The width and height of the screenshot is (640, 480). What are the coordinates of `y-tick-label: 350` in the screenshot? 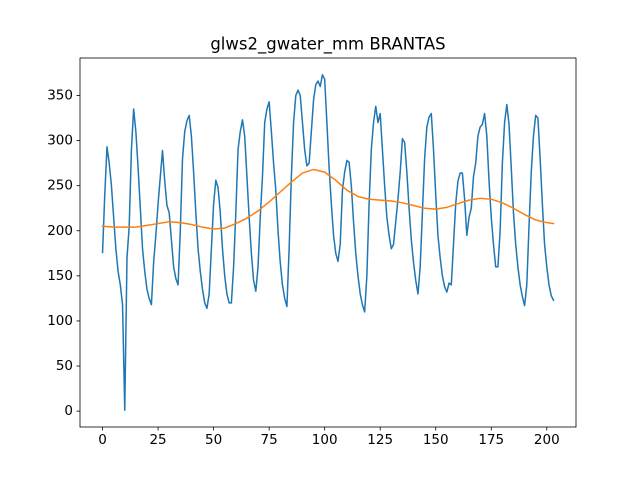 It's located at (60, 96).